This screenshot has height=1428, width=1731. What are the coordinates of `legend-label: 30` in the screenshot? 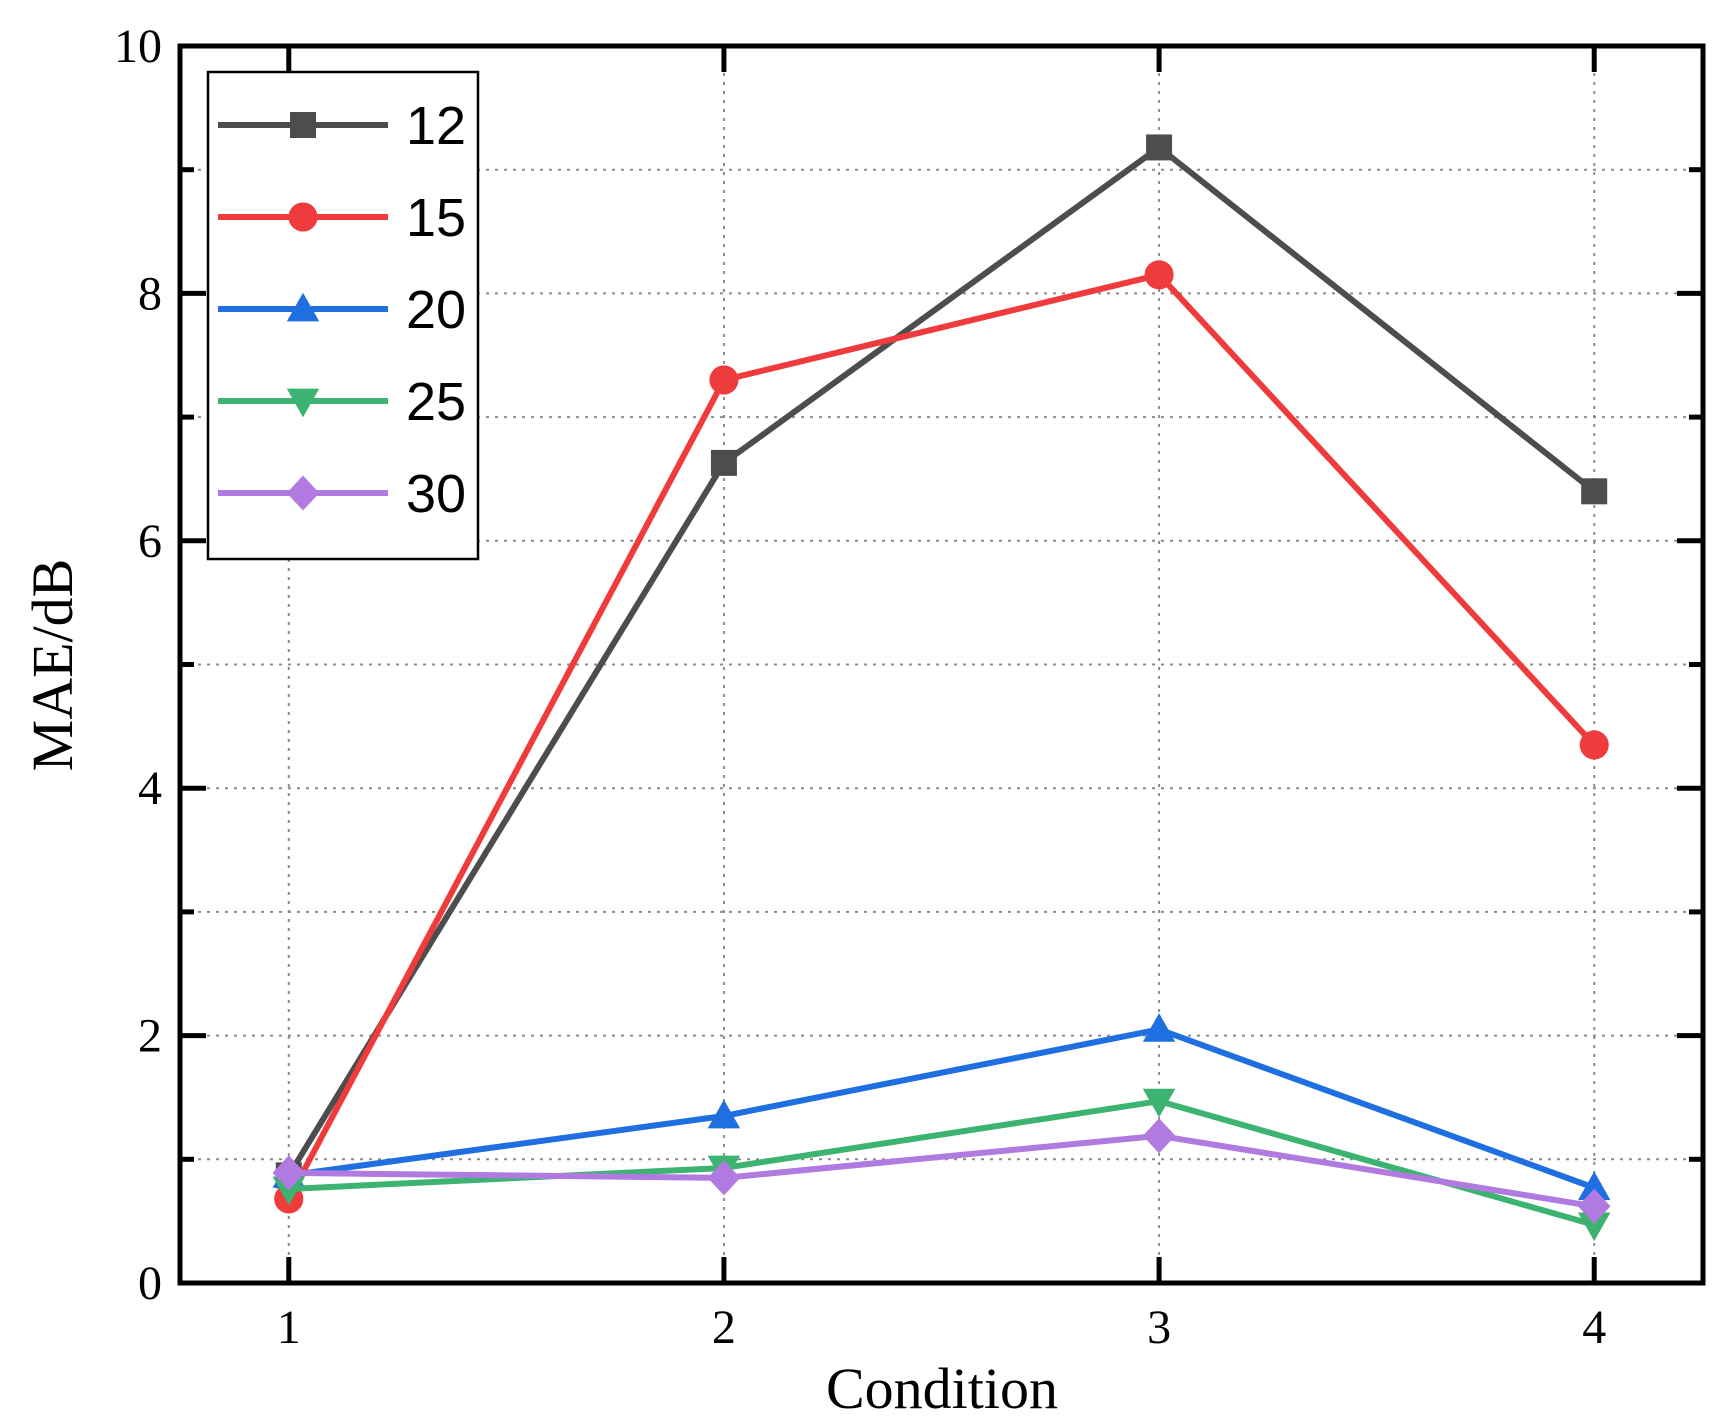 It's located at (436, 494).